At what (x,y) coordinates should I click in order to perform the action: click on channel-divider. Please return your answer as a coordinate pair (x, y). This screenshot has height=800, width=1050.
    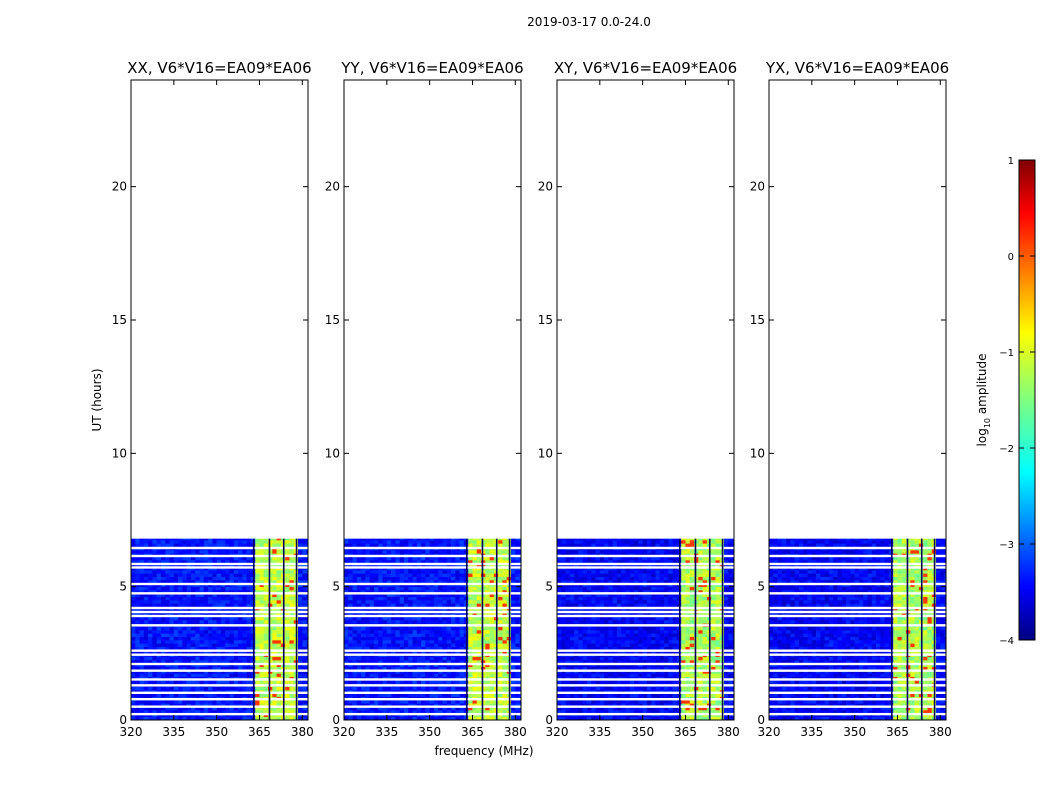
    Looking at the image, I should click on (482, 629).